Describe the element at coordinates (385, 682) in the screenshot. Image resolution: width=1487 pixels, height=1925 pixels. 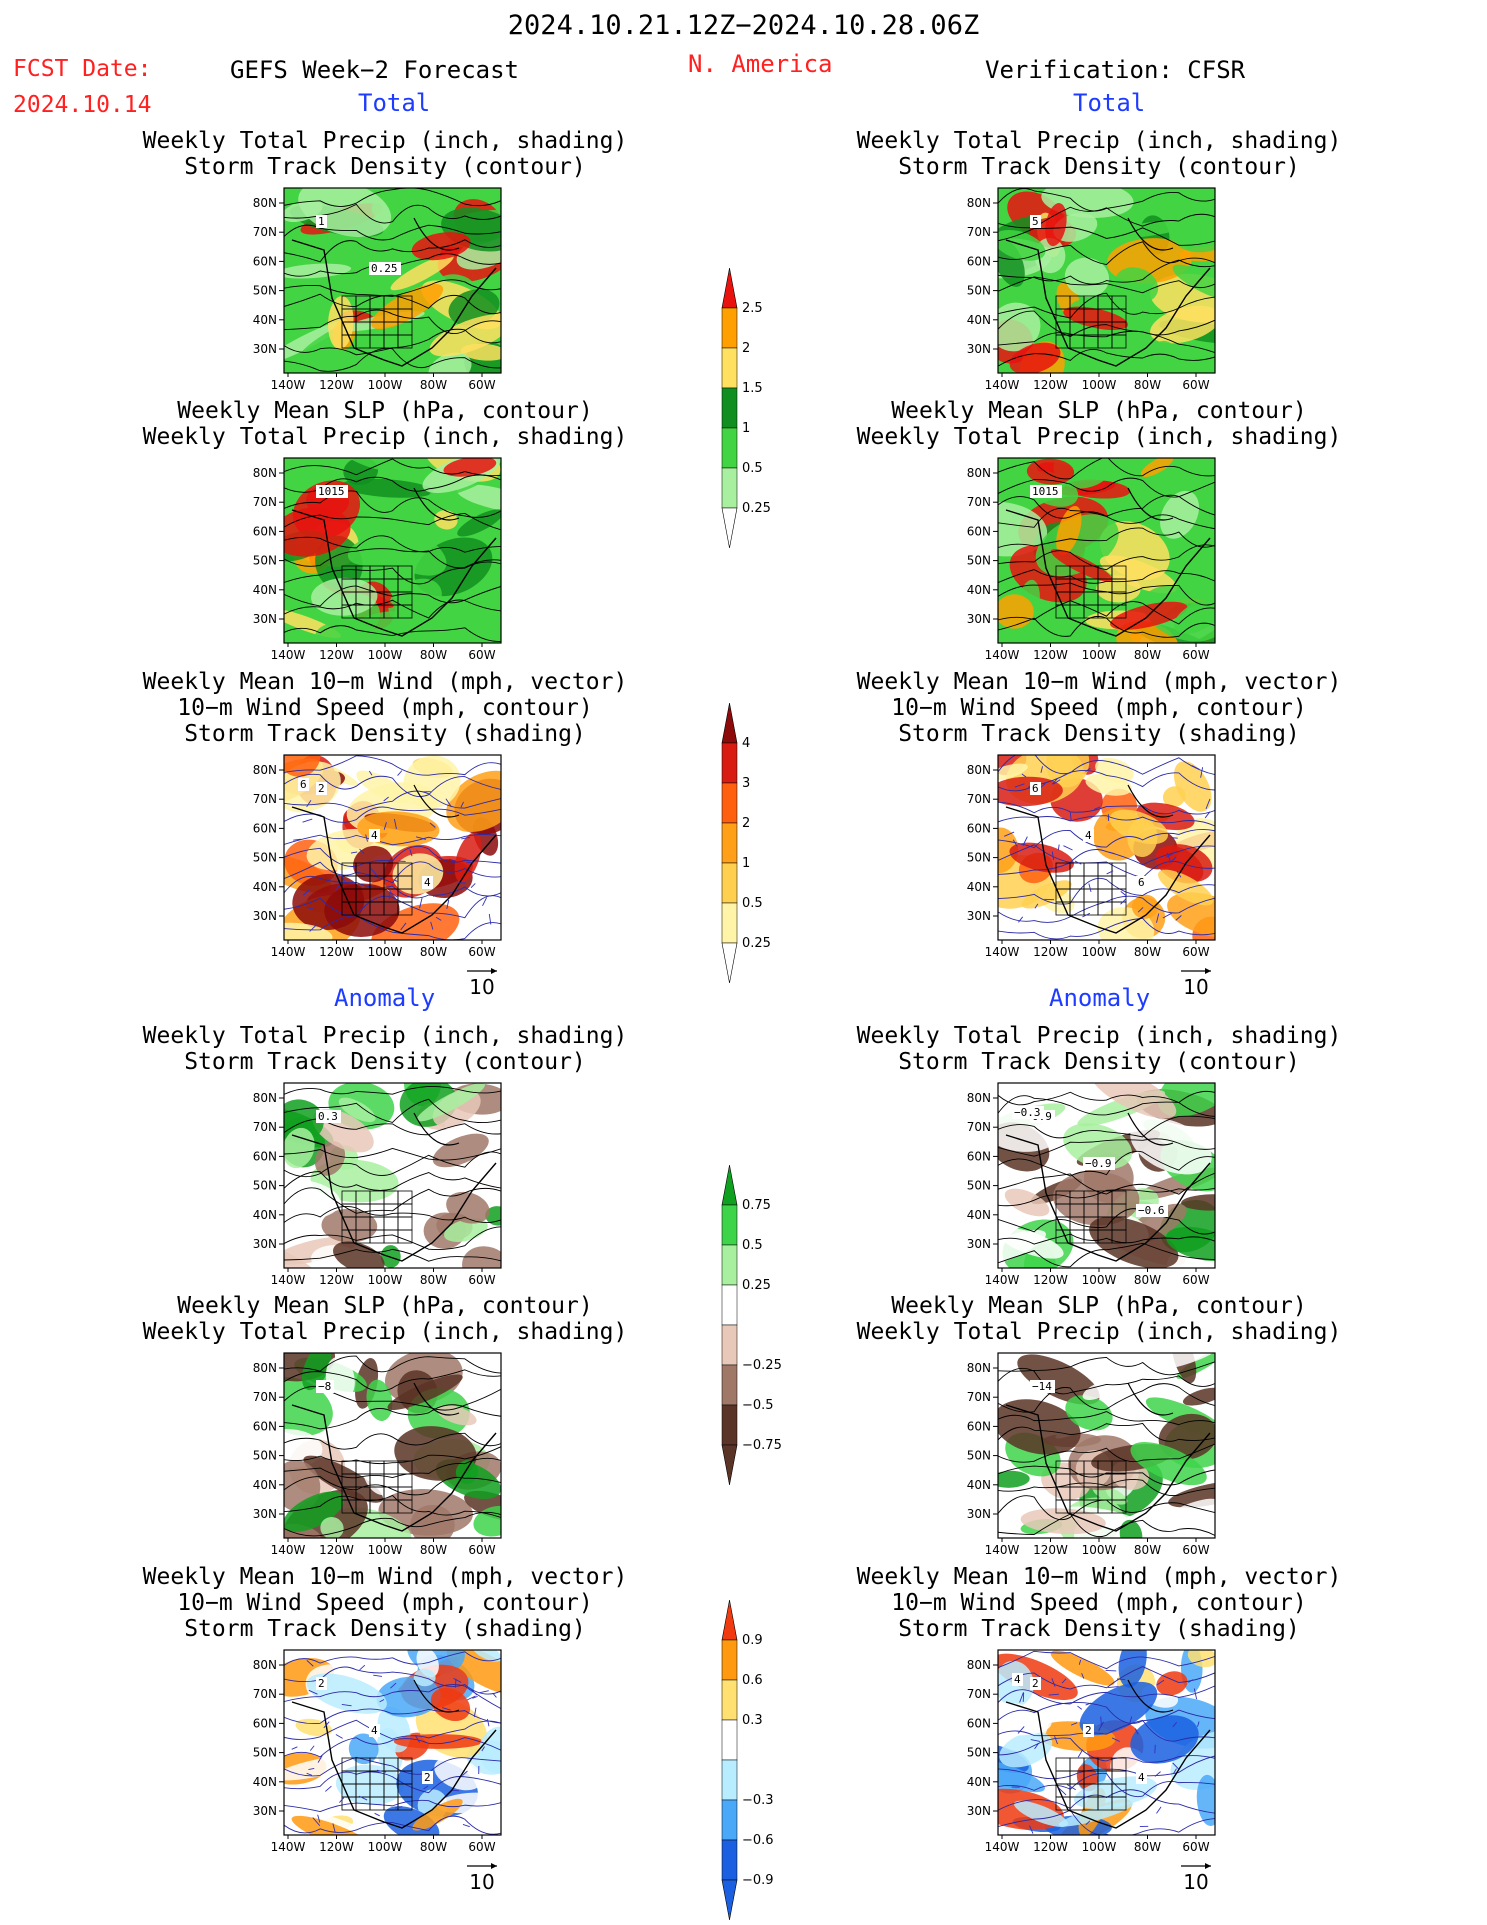
I see `panel-title-line: Weekly Mean 10−m Wind (mph, vector)` at that location.